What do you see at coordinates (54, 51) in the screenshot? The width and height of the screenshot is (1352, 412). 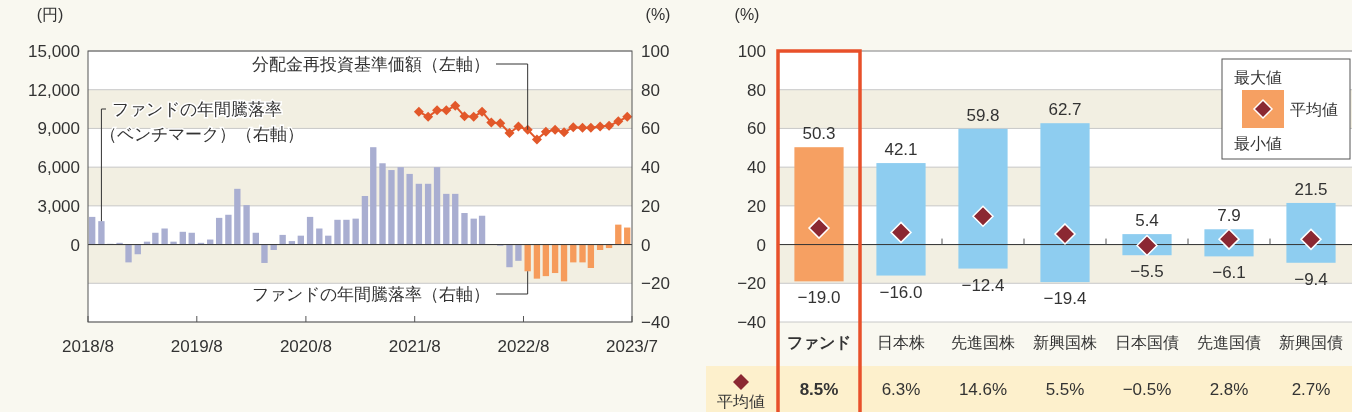 I see `y-tick-label: 15,000` at bounding box center [54, 51].